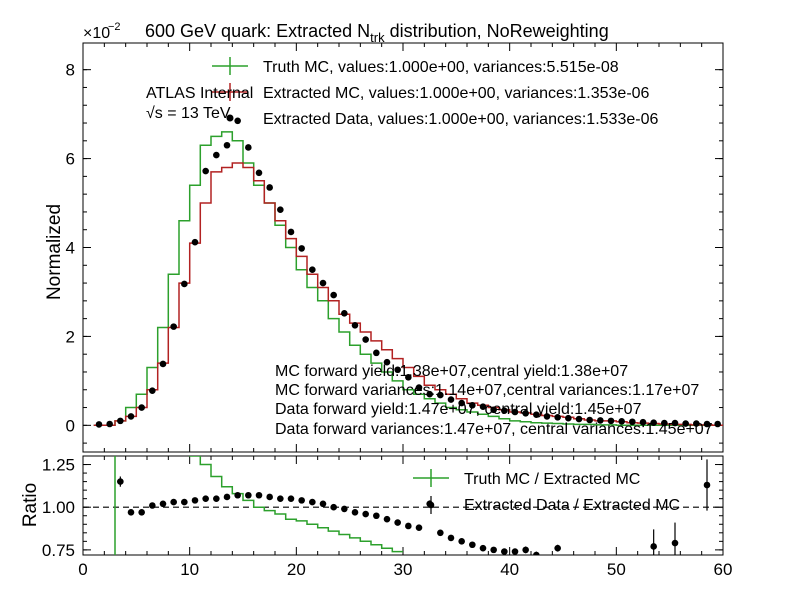 Image resolution: width=799 pixels, height=599 pixels. What do you see at coordinates (82, 569) in the screenshot?
I see `ratio-xtick-label: 0` at bounding box center [82, 569].